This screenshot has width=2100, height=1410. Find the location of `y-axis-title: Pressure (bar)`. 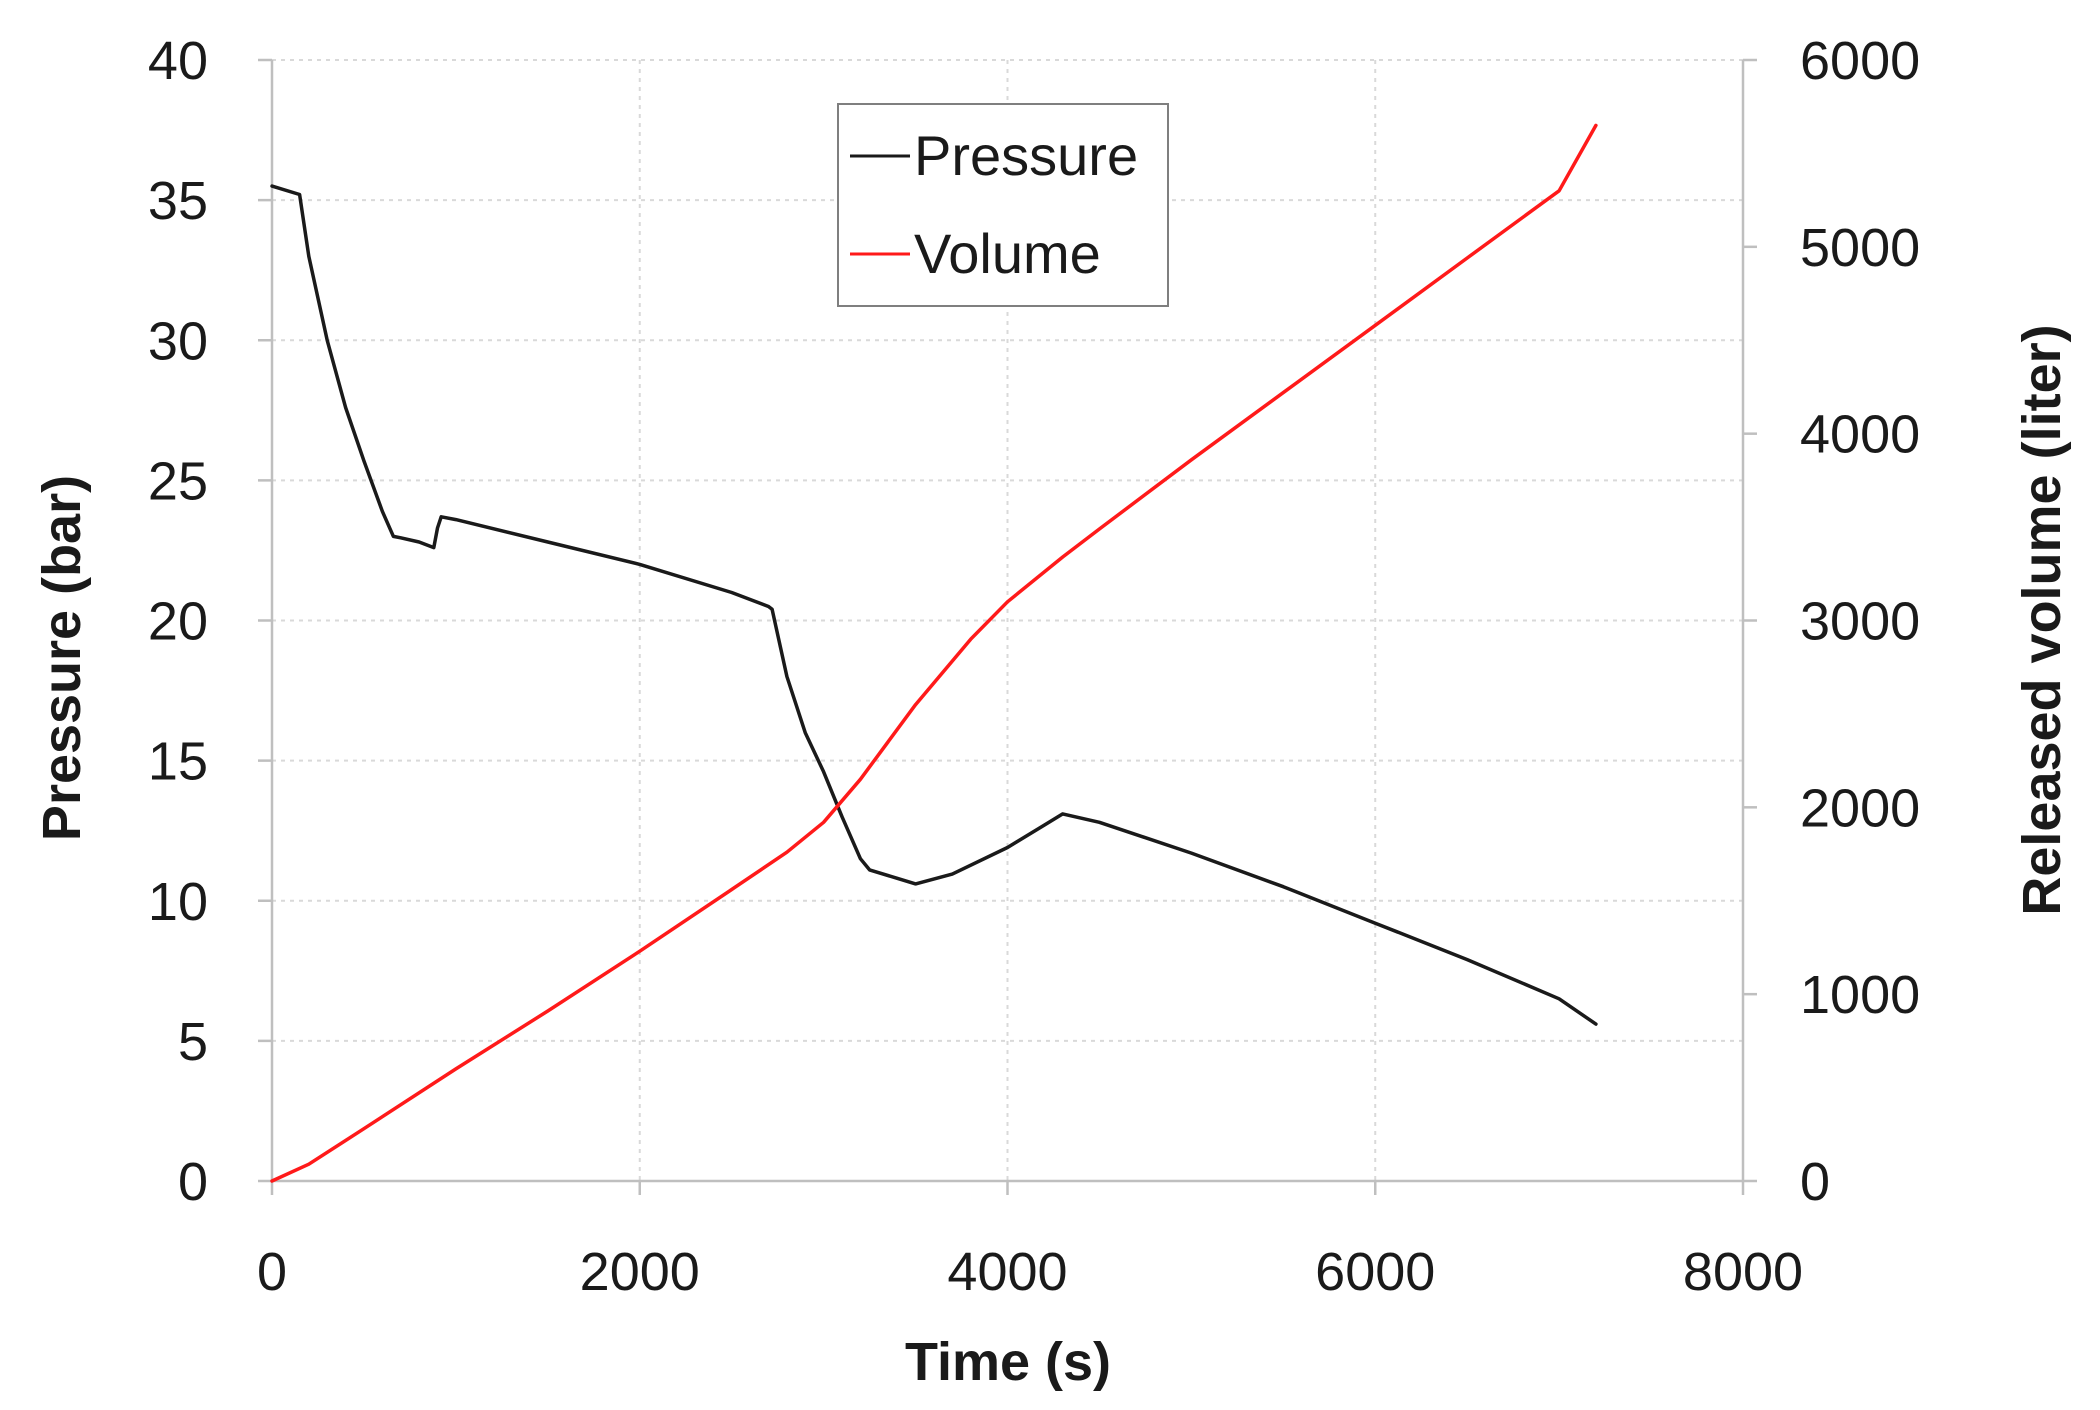

y-axis-title: Pressure (bar) is located at coordinates (62, 658).